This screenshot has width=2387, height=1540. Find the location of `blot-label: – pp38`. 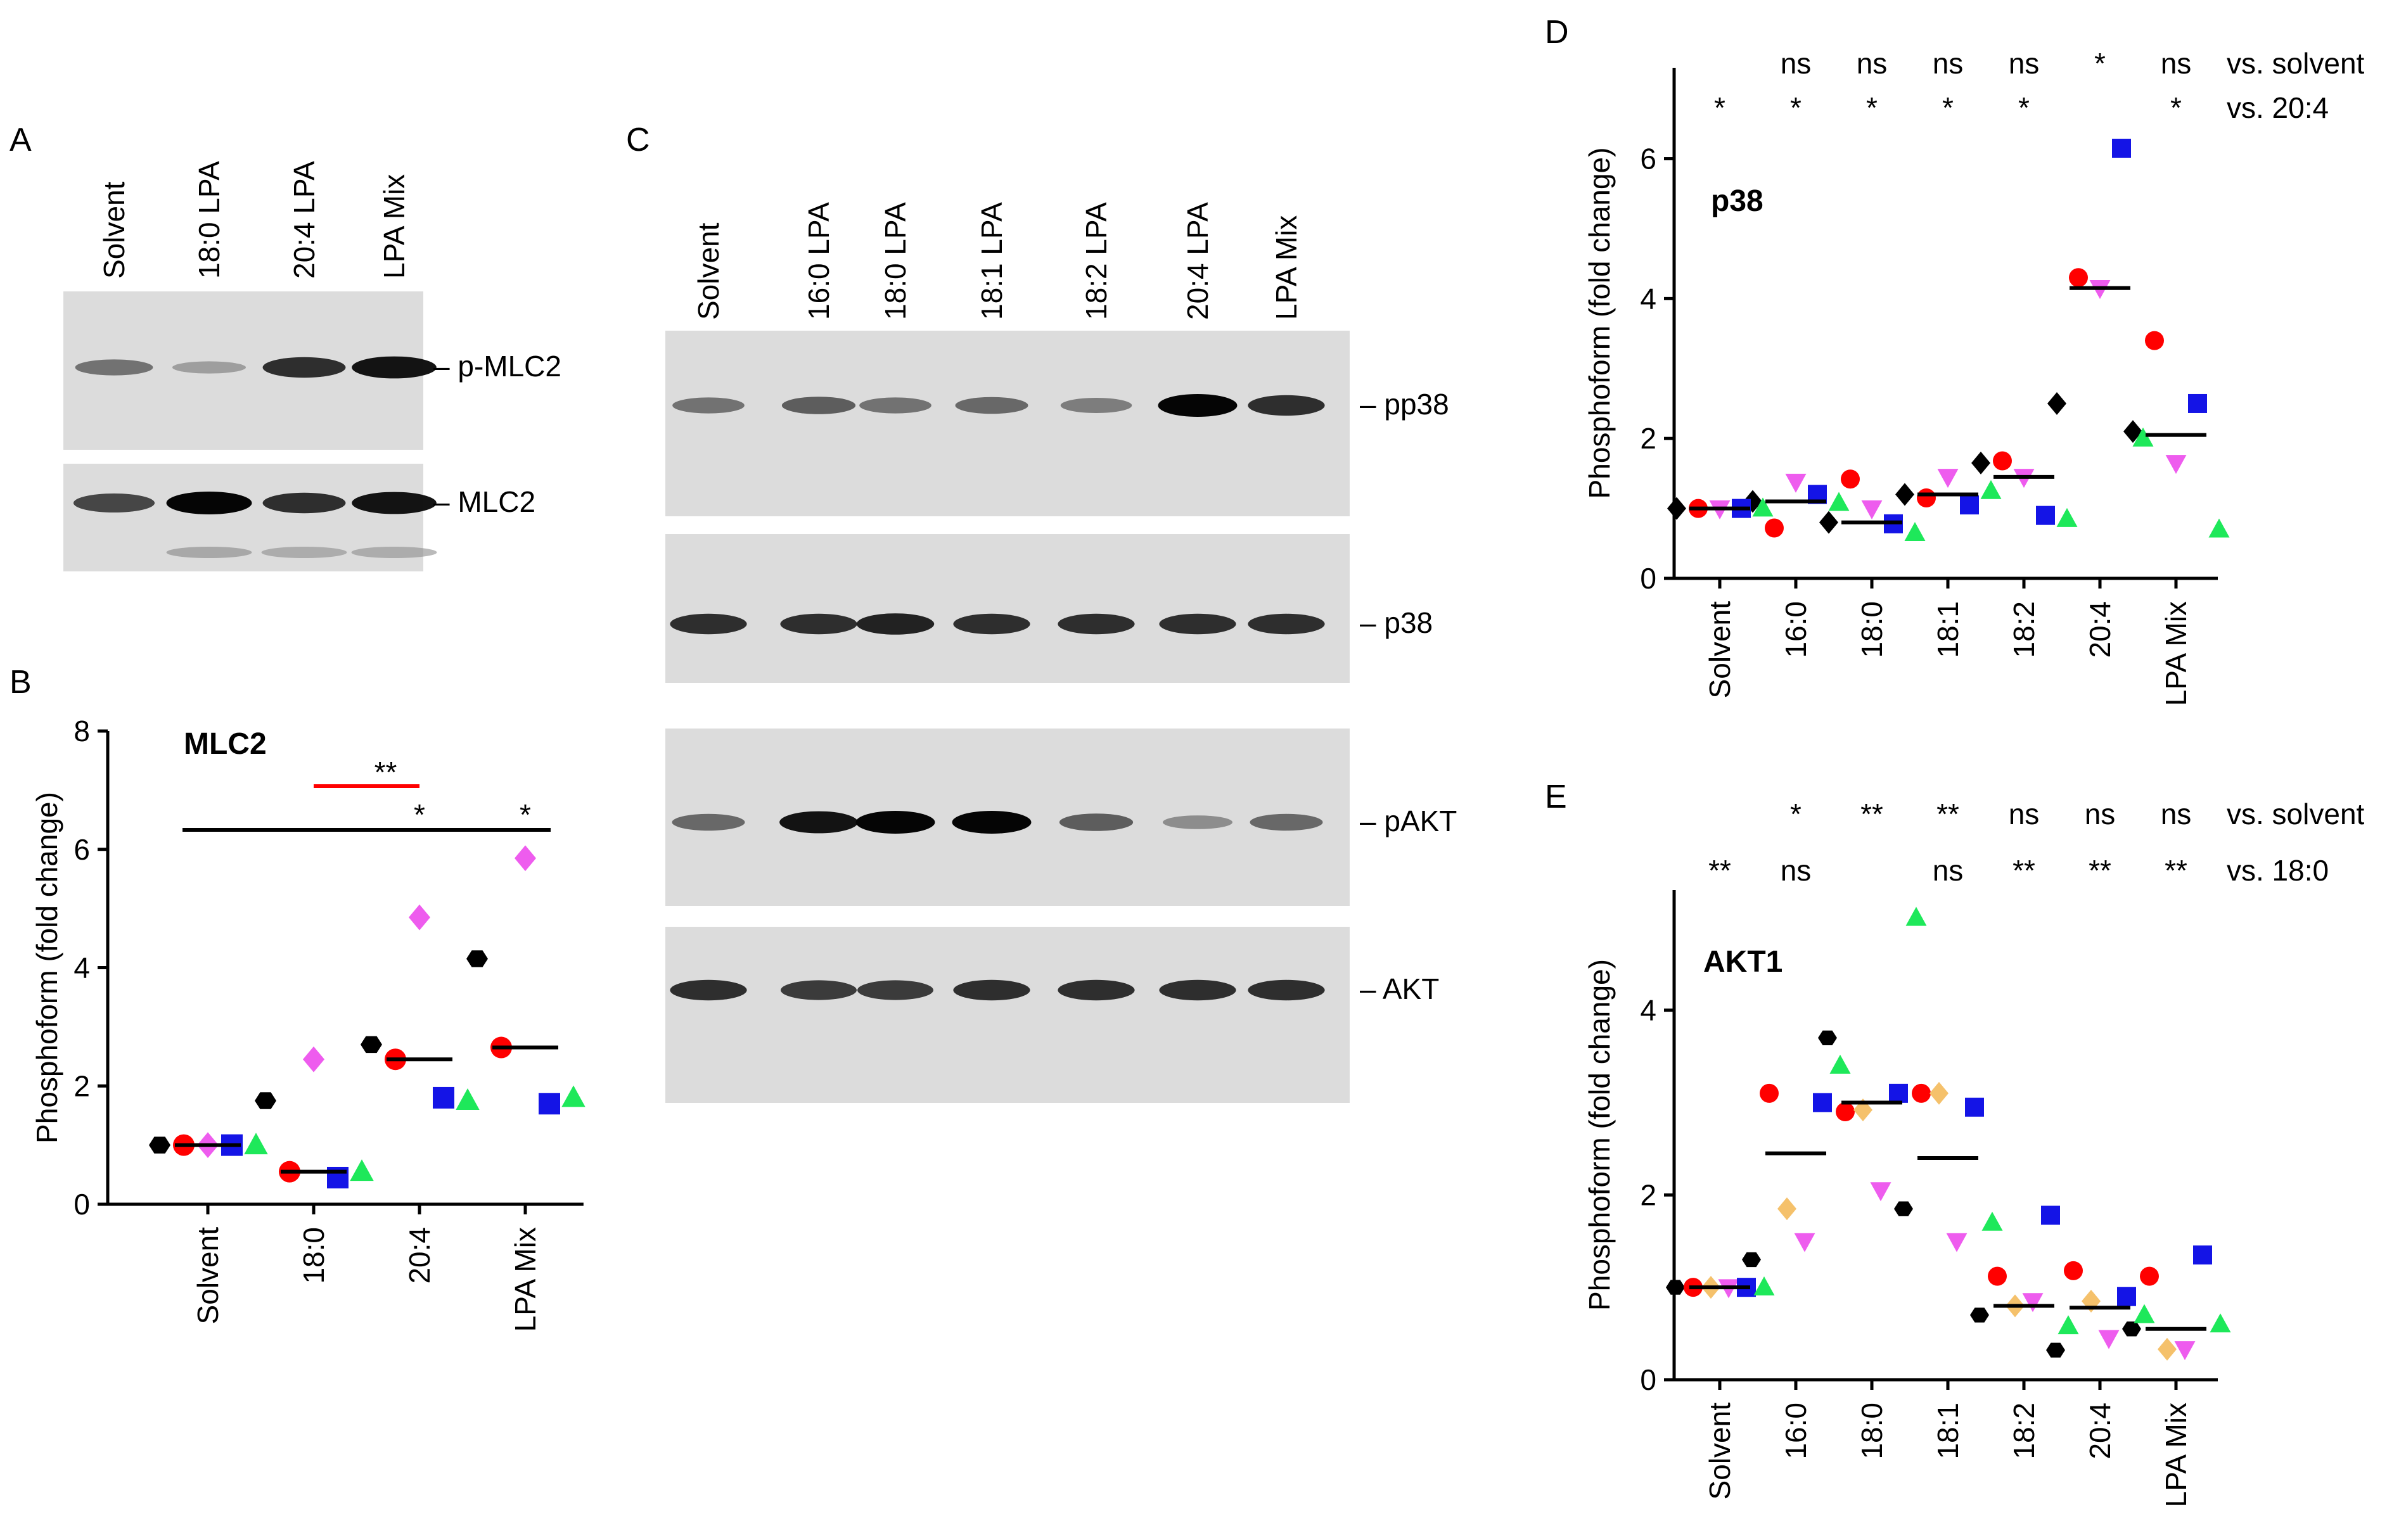

blot-label: – pp38 is located at coordinates (1404, 404).